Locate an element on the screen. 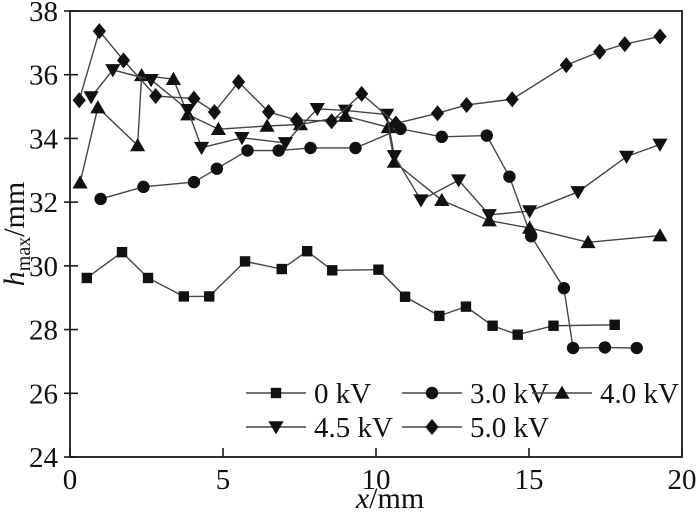 The width and height of the screenshot is (700, 518). y-tick-label: 30 is located at coordinates (43, 267).